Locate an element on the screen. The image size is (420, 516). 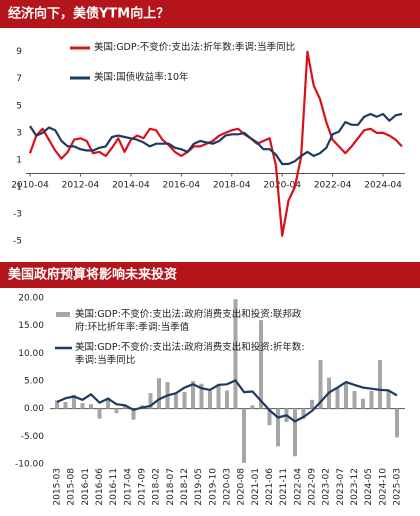
y-tick-label: 3 is located at coordinates (19, 133).